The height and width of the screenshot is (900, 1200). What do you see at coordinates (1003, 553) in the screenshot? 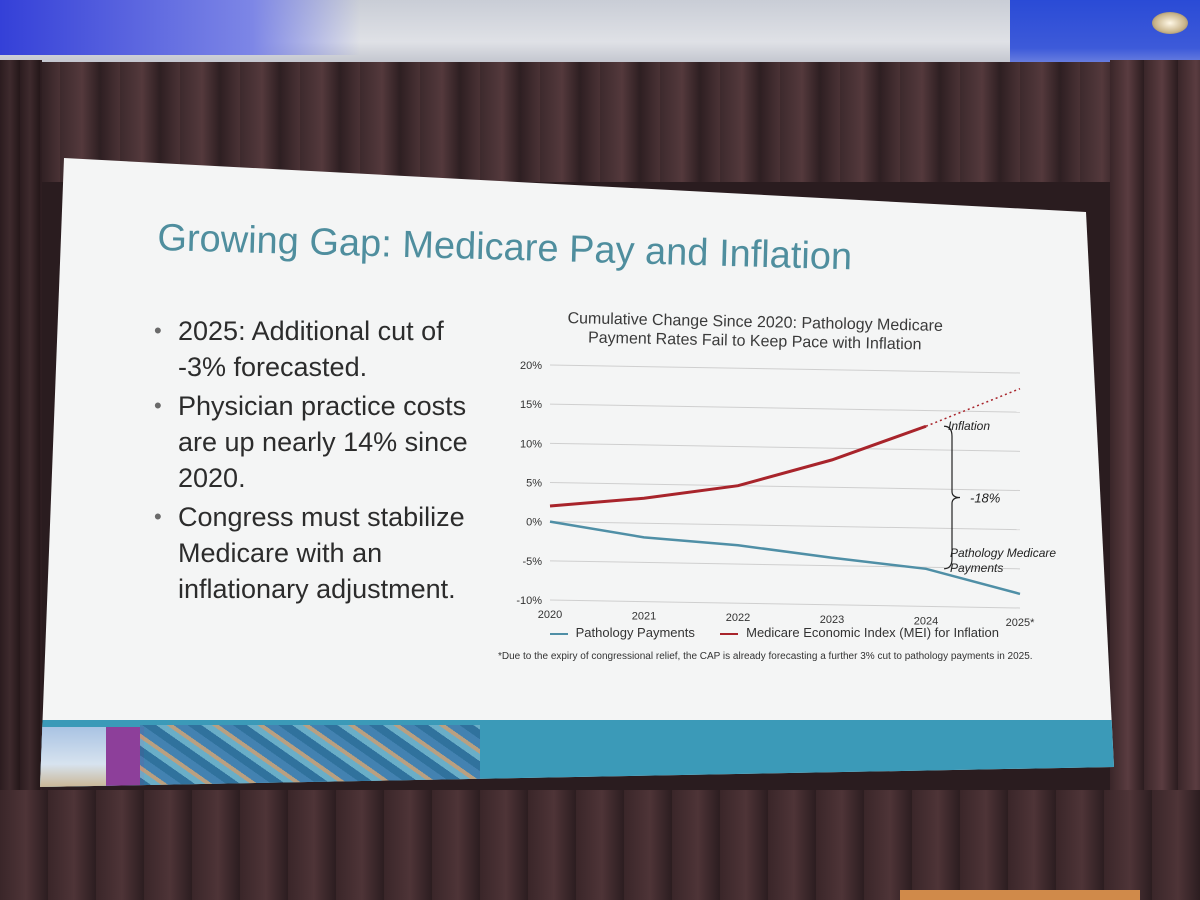
I see `annotation-payments: Pathology Medicare` at bounding box center [1003, 553].